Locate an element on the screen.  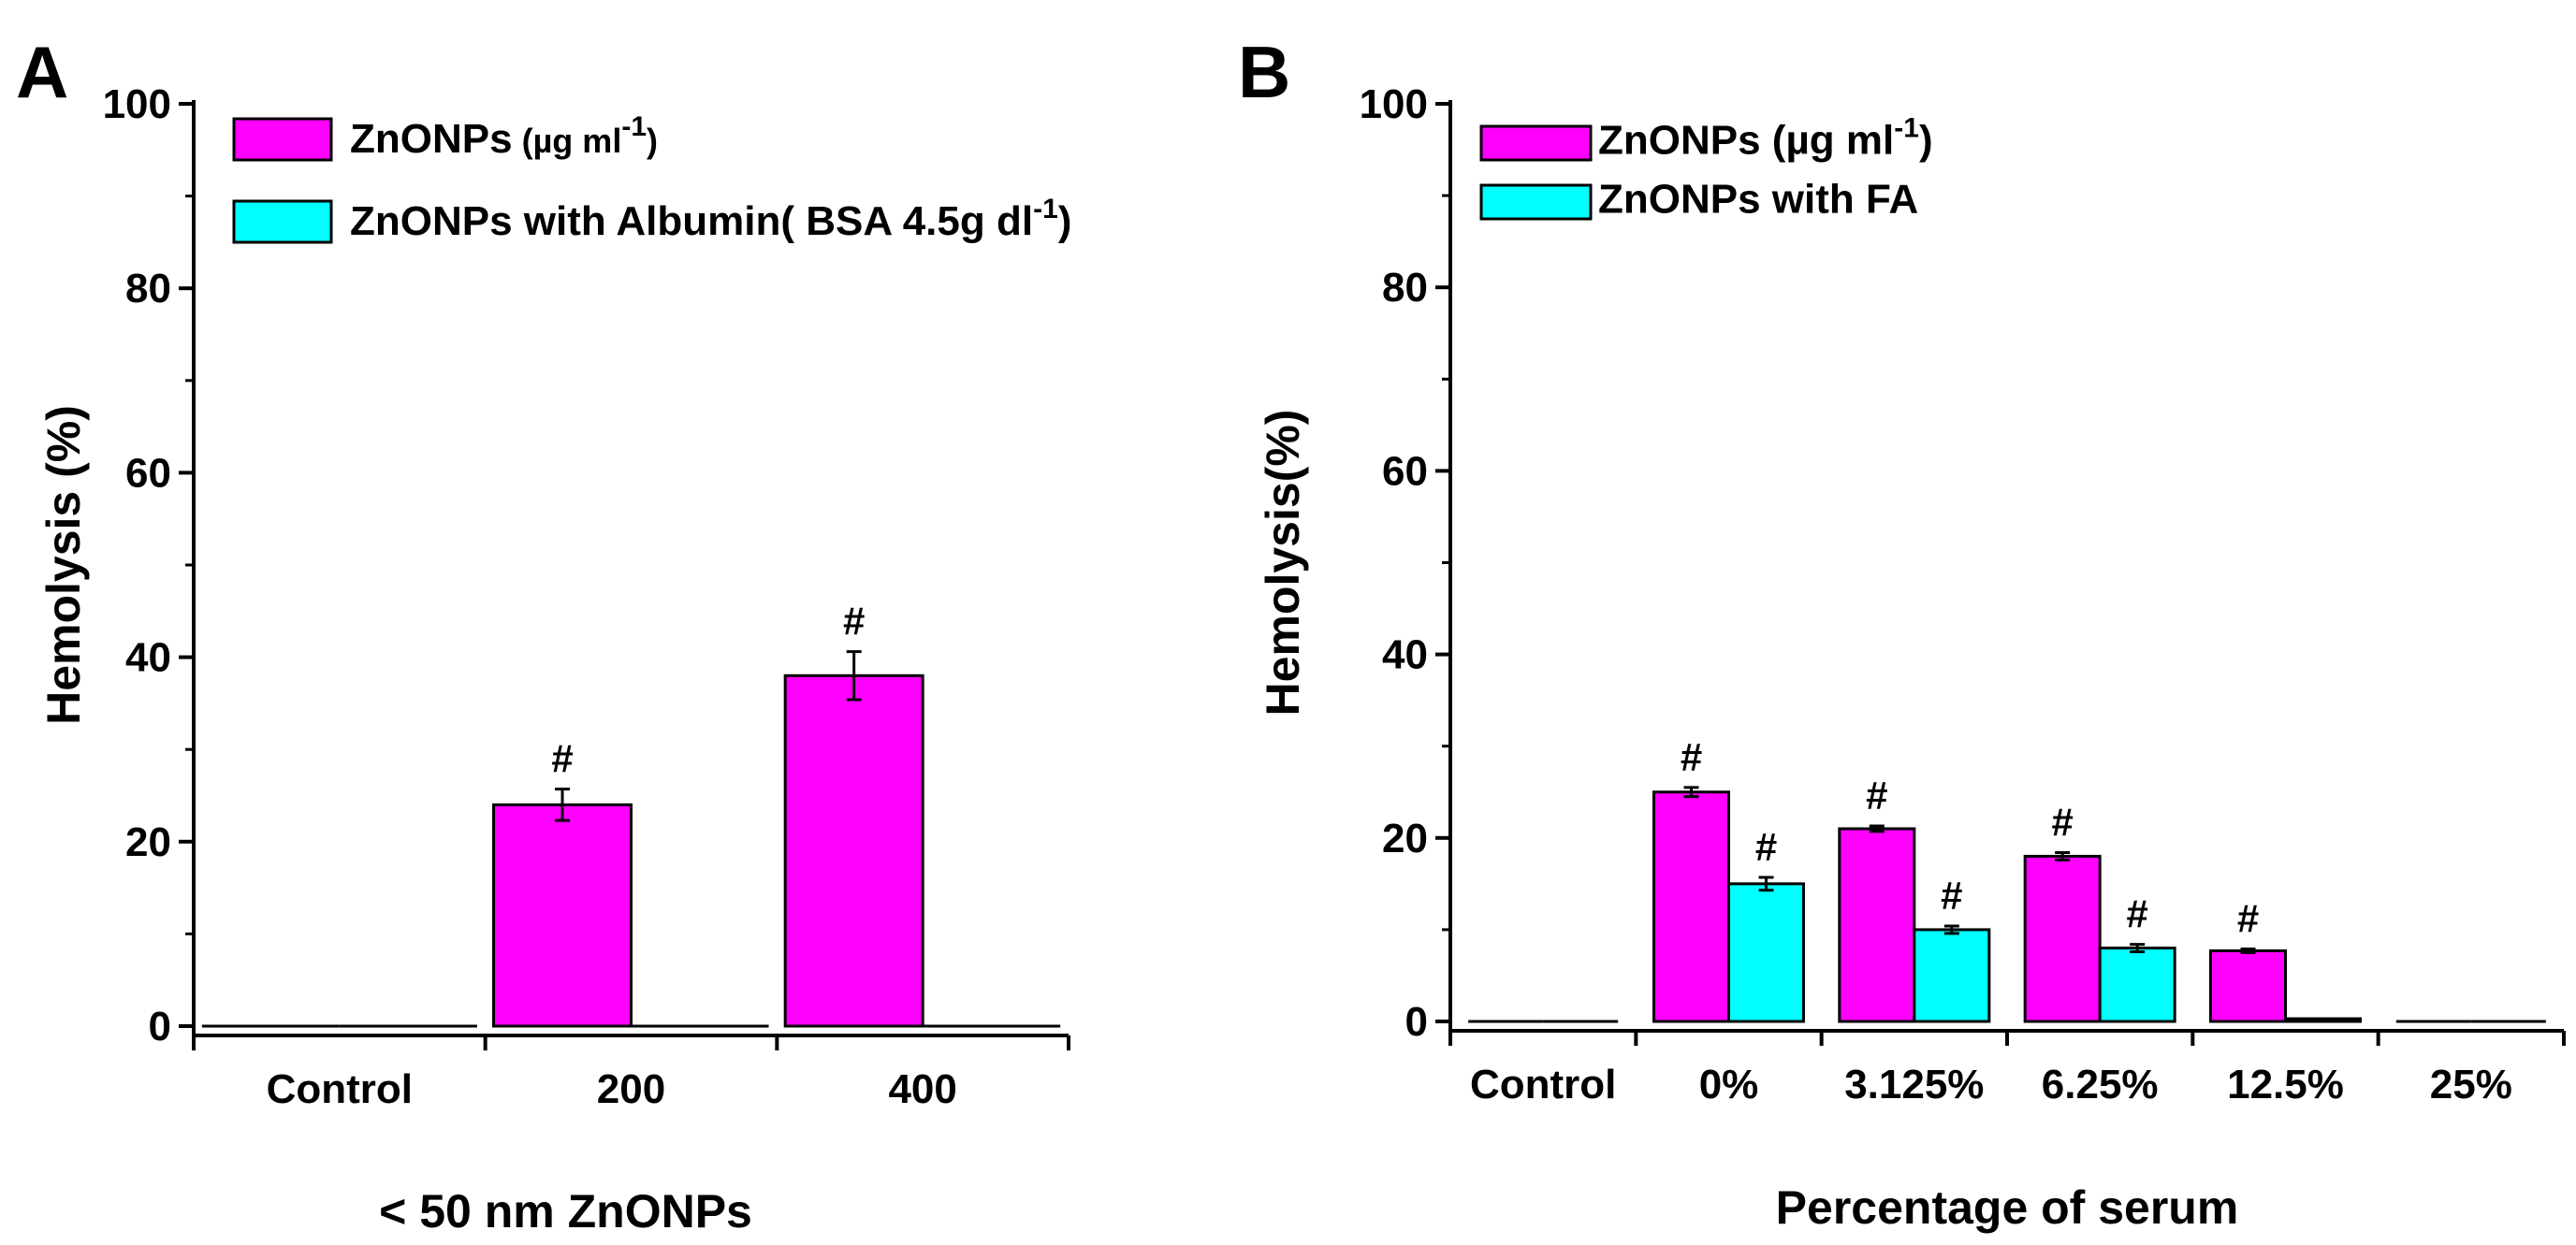
panel-label: B is located at coordinates (1264, 72).